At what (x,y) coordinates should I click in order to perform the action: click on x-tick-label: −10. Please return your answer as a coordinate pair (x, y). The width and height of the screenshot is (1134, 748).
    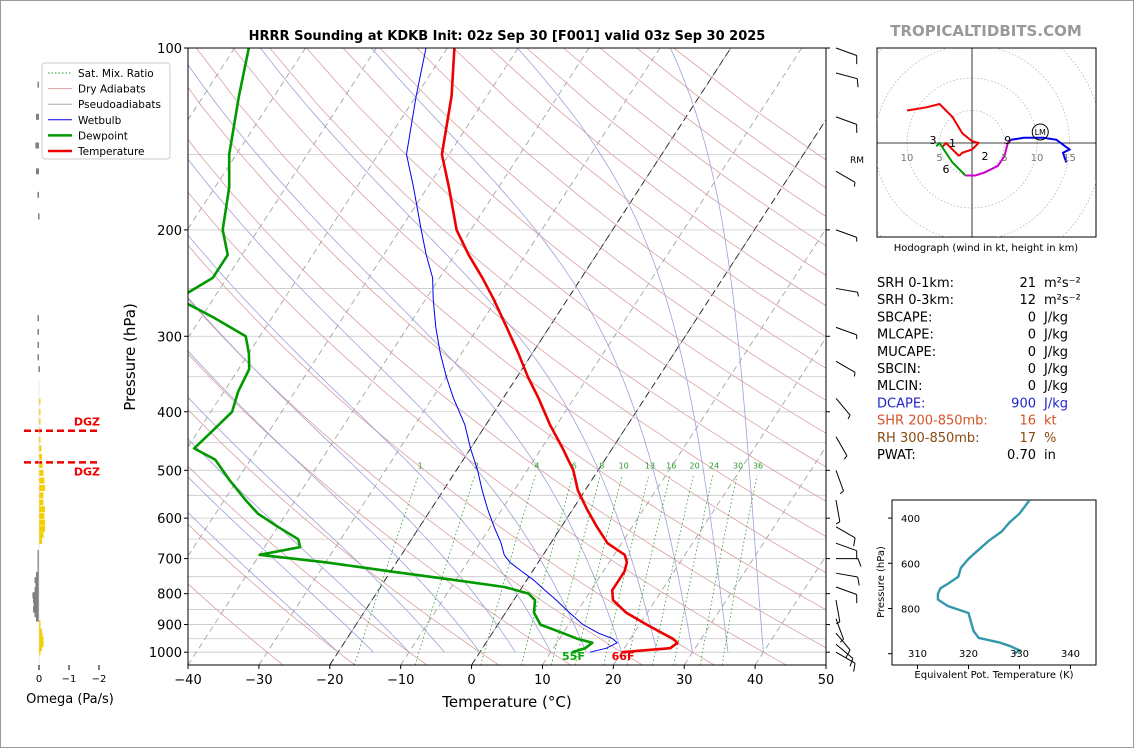
    Looking at the image, I should click on (400, 680).